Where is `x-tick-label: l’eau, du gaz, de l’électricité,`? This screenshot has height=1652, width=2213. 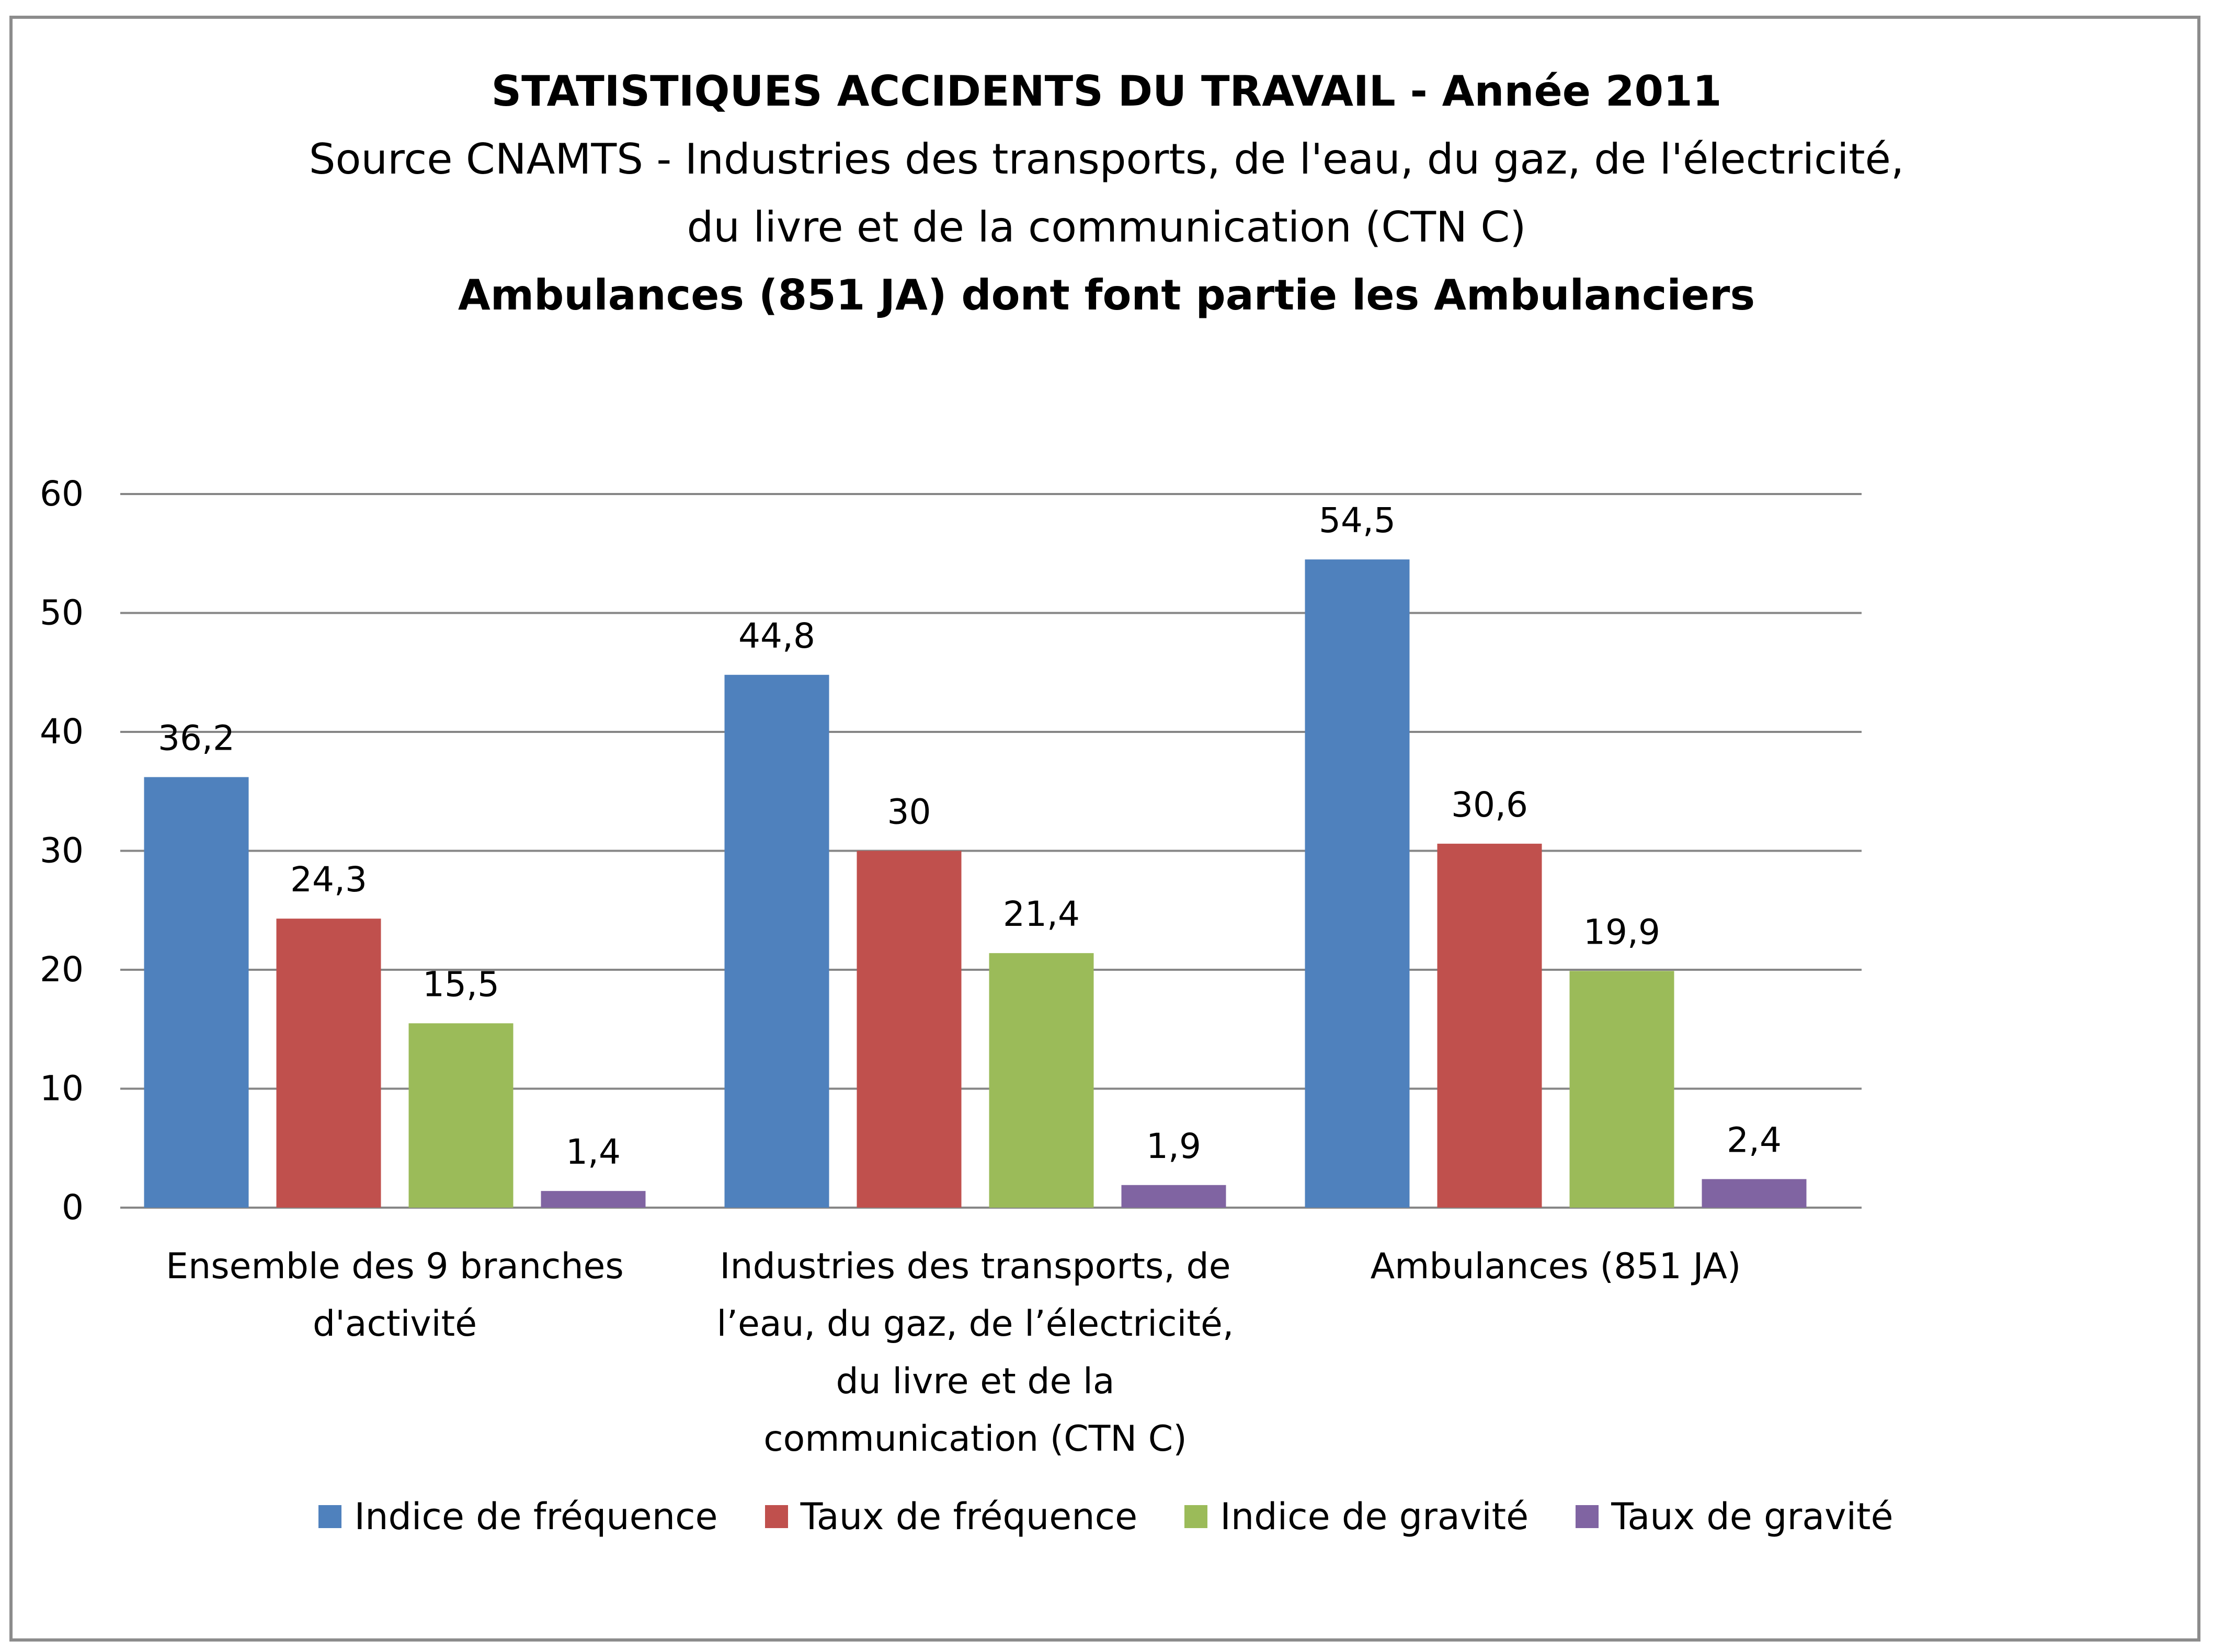 x-tick-label: l’eau, du gaz, de l’électricité, is located at coordinates (976, 1324).